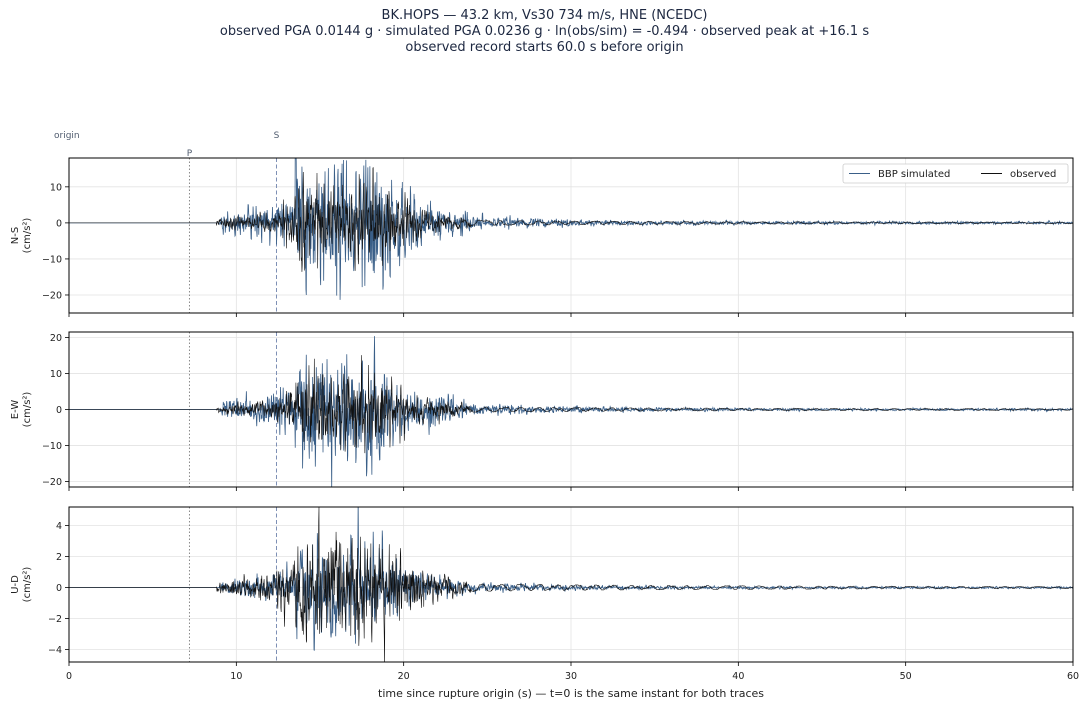 The width and height of the screenshot is (1089, 710). What do you see at coordinates (59, 557) in the screenshot?
I see `y-tick-label: 2` at bounding box center [59, 557].